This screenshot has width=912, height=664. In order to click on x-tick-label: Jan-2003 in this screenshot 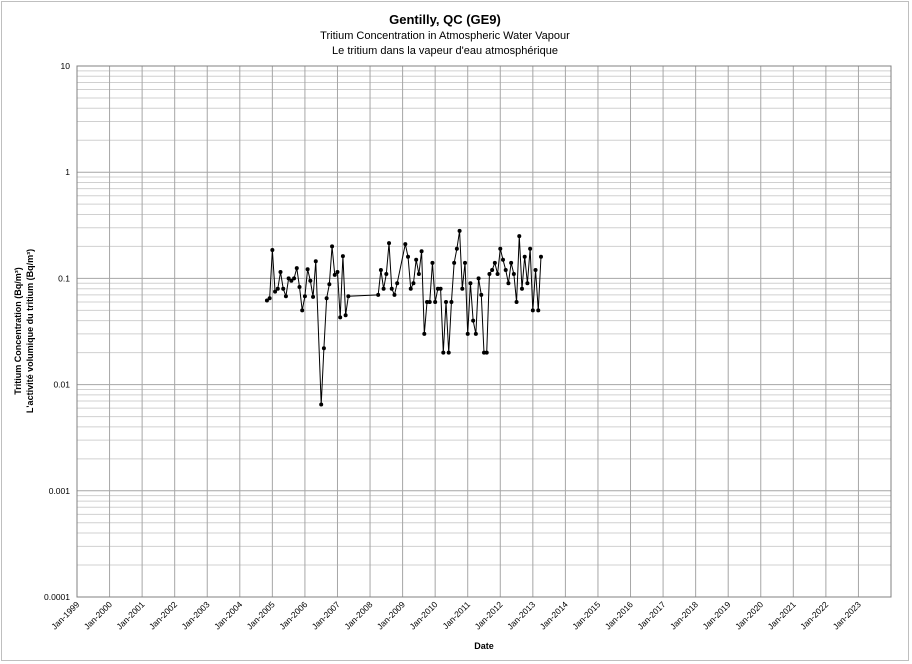, I will do `click(196, 615)`.